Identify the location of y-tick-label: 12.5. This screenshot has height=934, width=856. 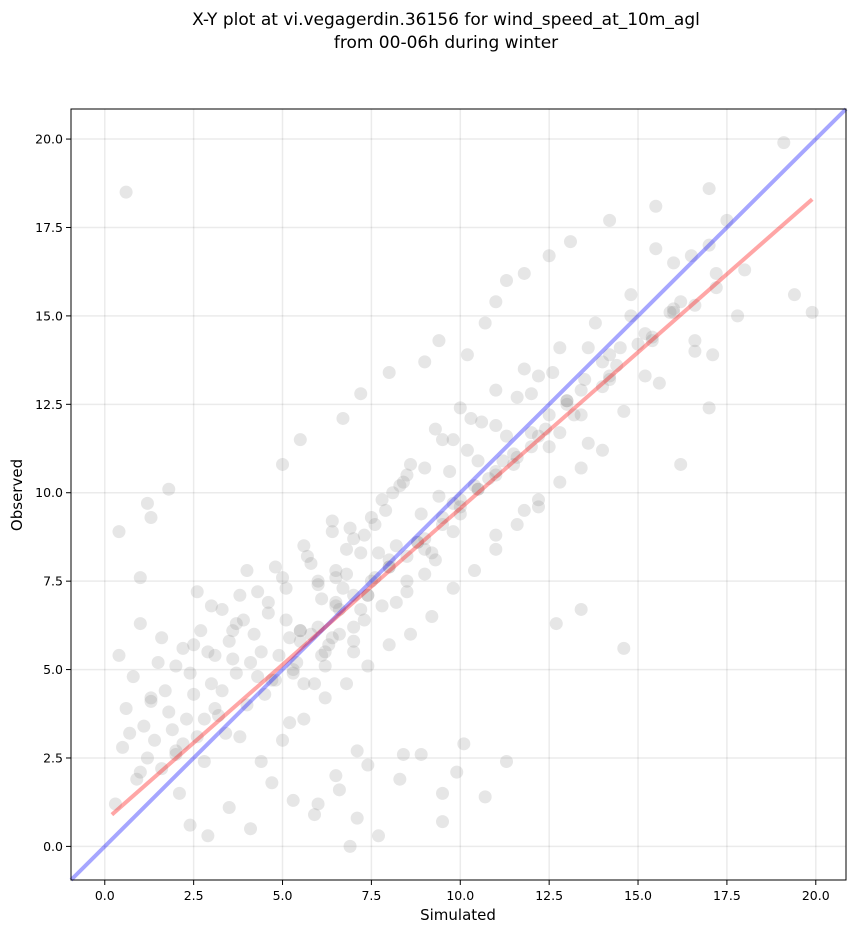
(49, 404).